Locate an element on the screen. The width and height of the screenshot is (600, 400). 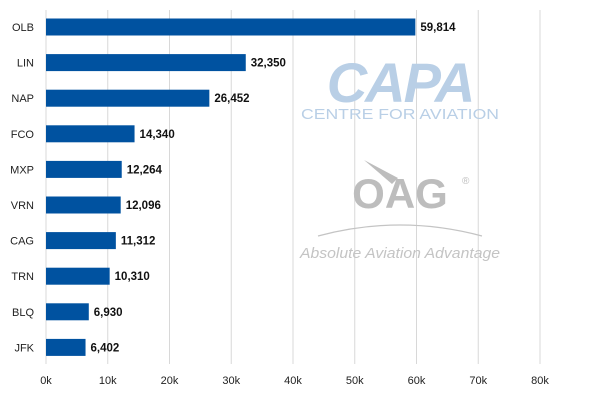
value-label: 10,310 is located at coordinates (132, 277).